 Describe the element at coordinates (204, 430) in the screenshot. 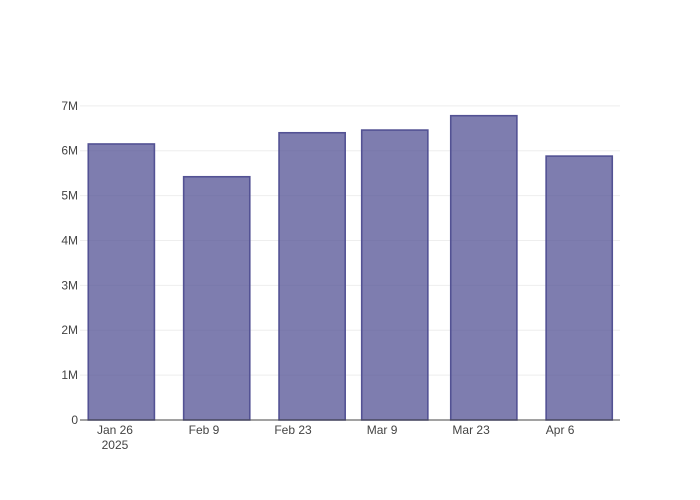

I see `x-tick-label: Feb 9` at that location.